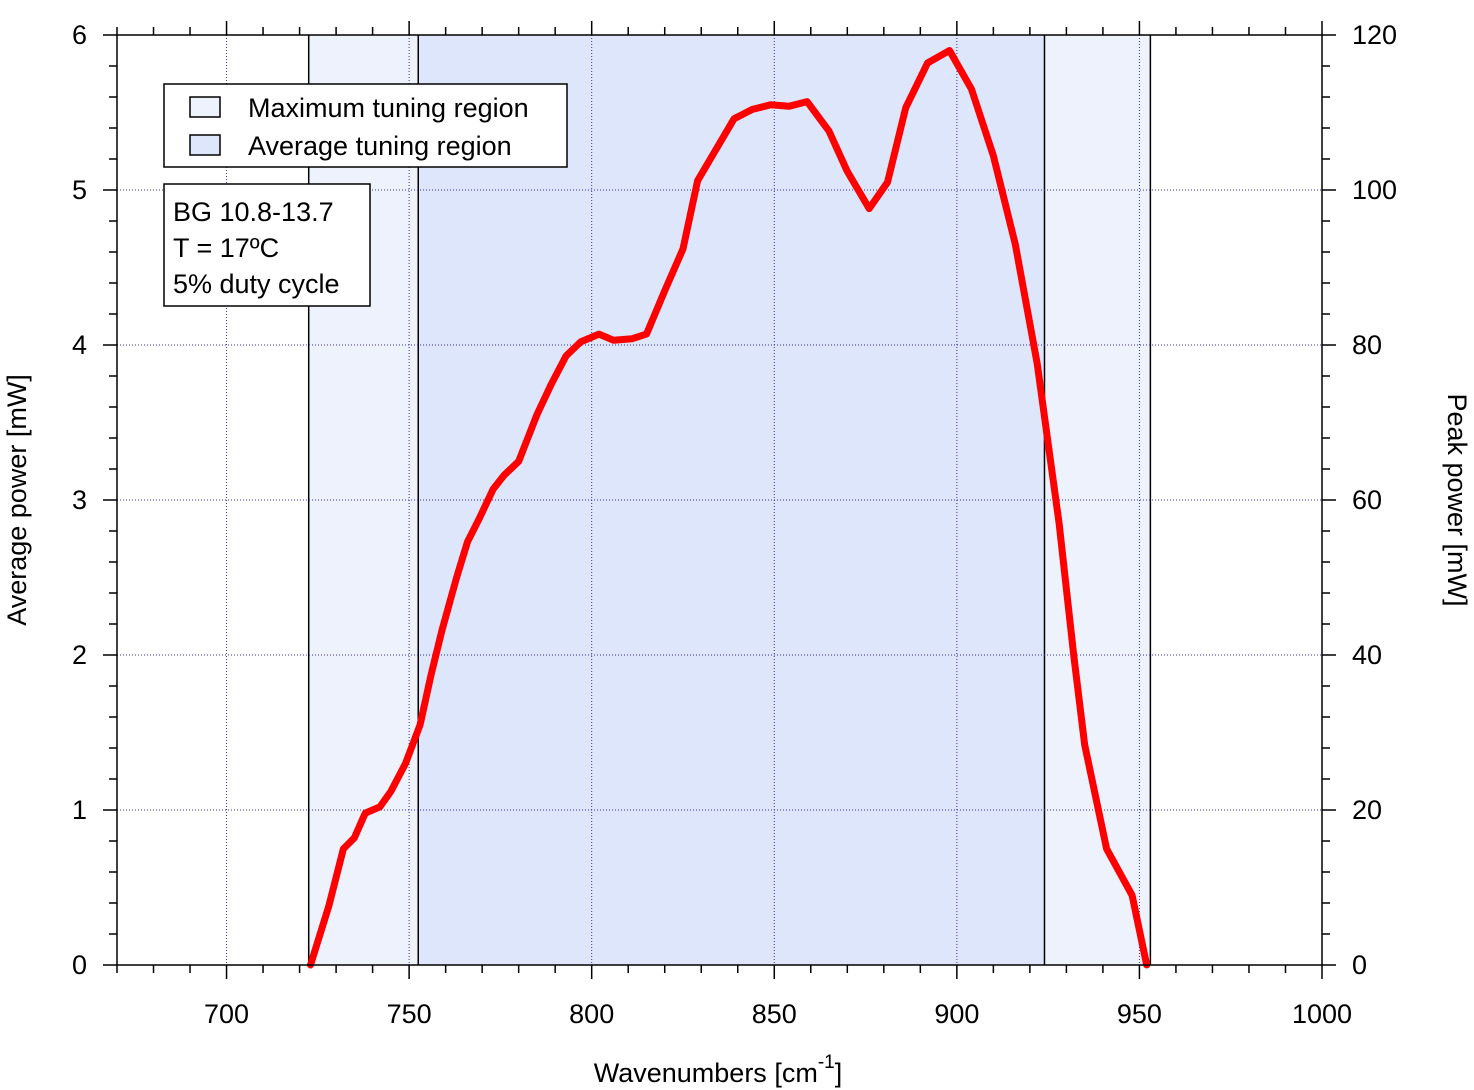  I want to click on legend-swatch-average, so click(205, 145).